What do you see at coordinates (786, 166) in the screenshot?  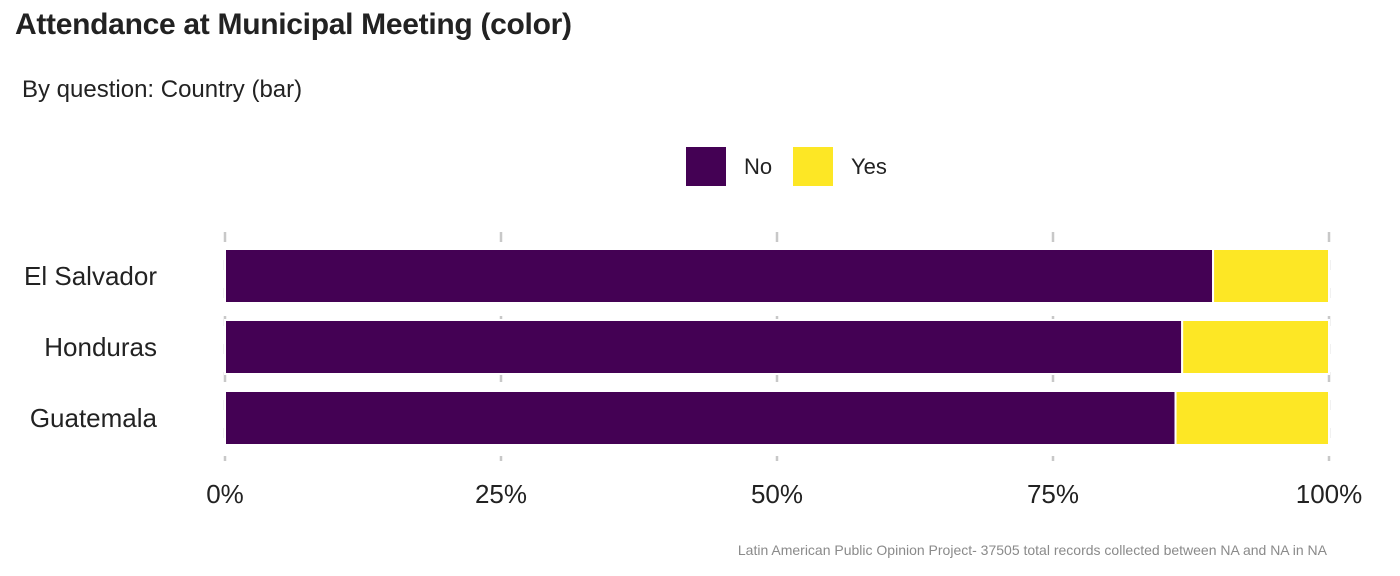 I see `legend: No Yes` at bounding box center [786, 166].